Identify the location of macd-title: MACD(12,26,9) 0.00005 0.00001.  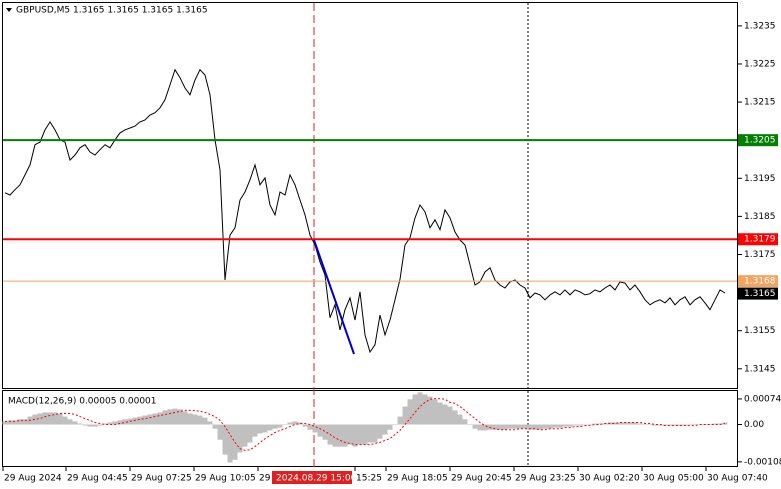
(82, 402).